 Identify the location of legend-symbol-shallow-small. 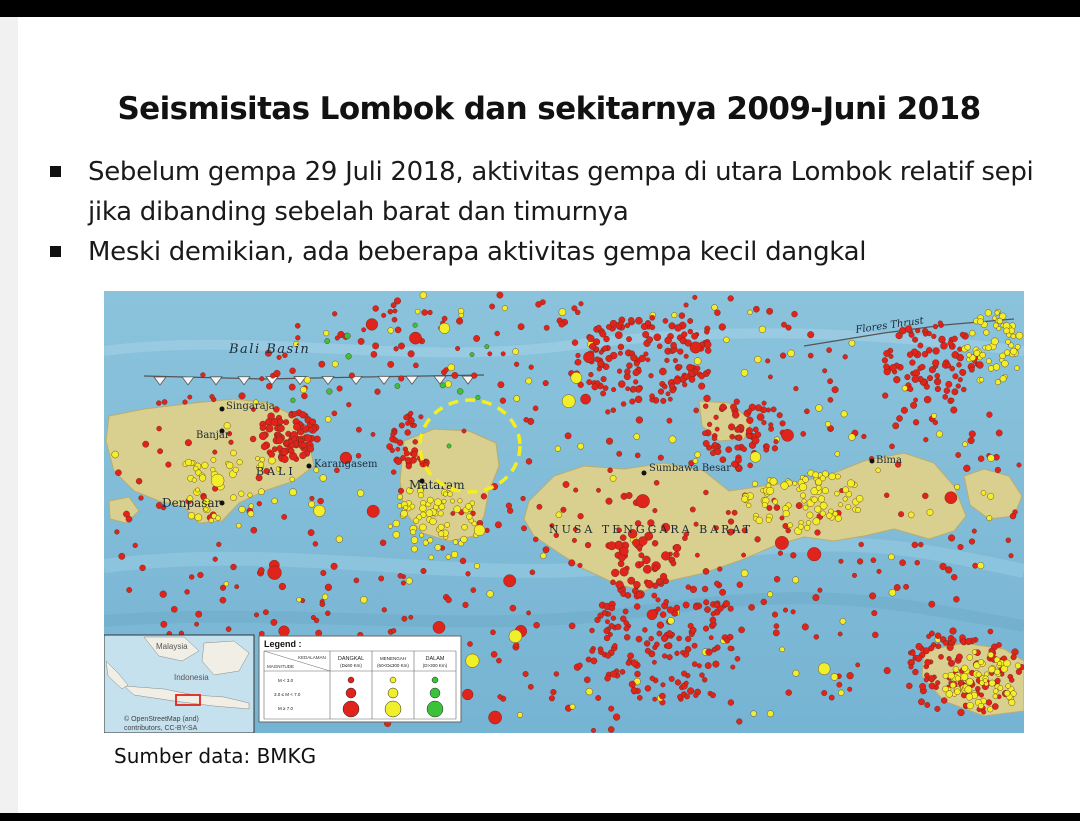
(351, 680).